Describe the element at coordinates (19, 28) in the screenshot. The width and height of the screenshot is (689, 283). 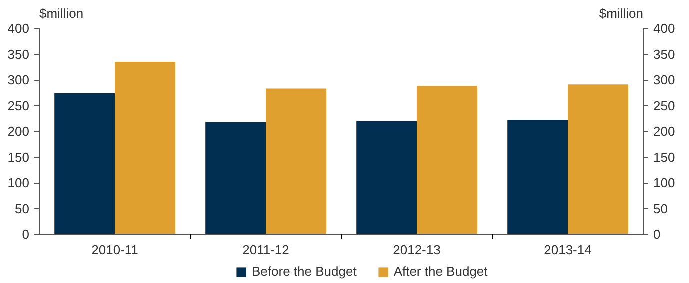
I see `y-tick-label: 400` at that location.